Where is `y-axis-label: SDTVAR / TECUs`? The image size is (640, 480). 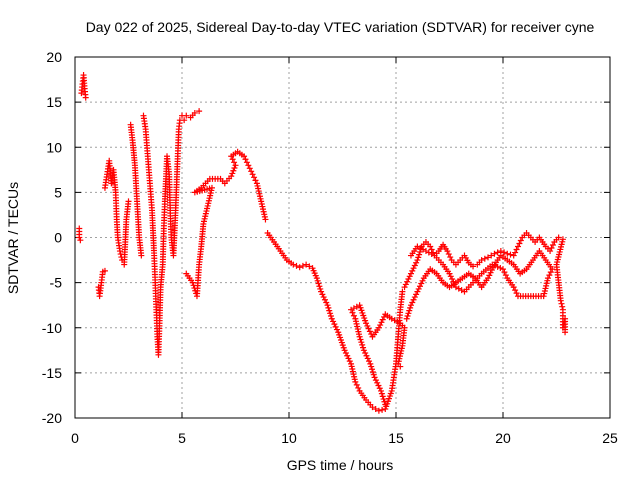
y-axis-label: SDTVAR / TECUs is located at coordinates (13, 238).